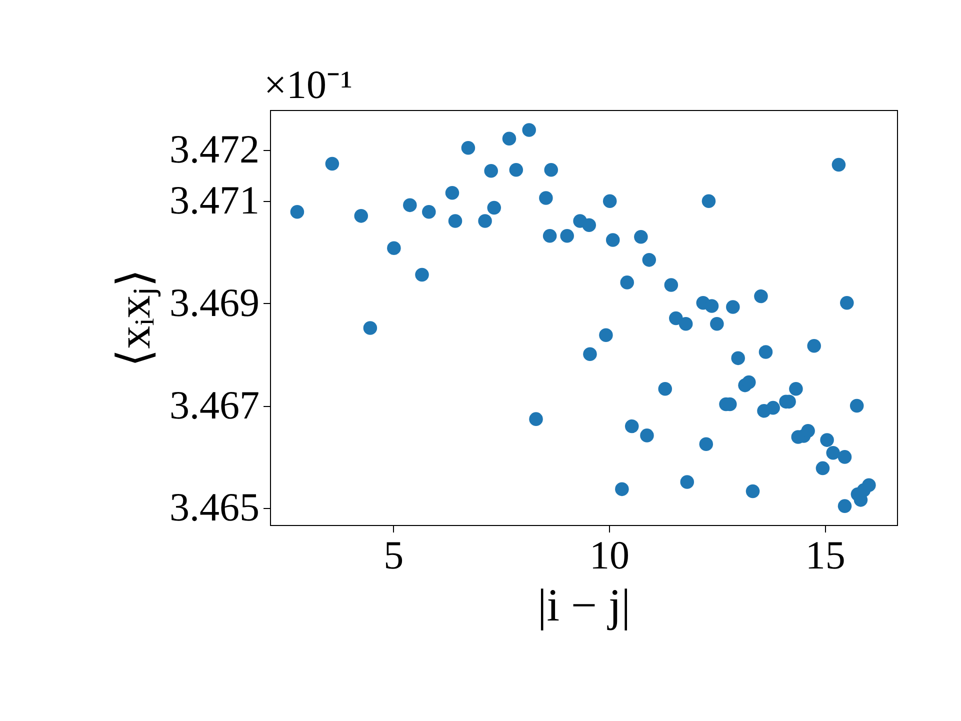 Image resolution: width=961 pixels, height=721 pixels. Describe the element at coordinates (215, 405) in the screenshot. I see `y-tick-label: 3.467` at that location.